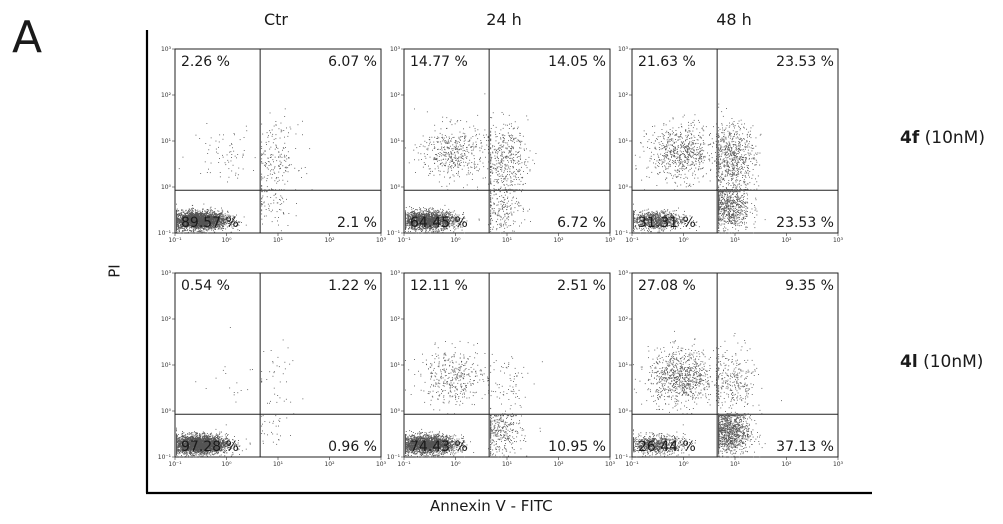 The height and width of the screenshot is (524, 1003). What do you see at coordinates (276, 19) in the screenshot?
I see `column-header-ctr: Ctr` at bounding box center [276, 19].